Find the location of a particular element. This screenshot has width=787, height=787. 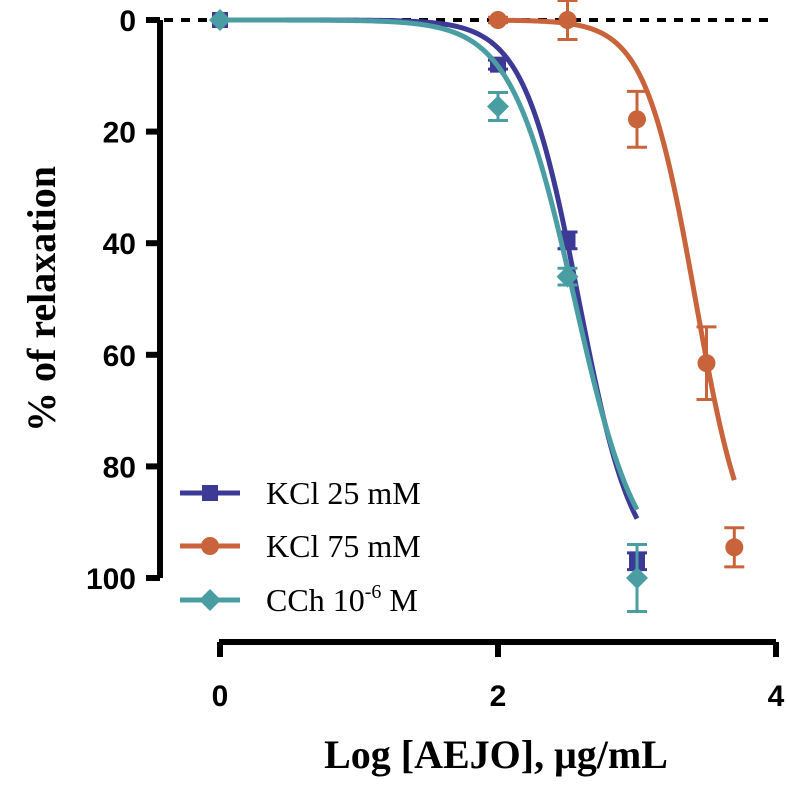

y-tick-label: 60 is located at coordinates (119, 356).